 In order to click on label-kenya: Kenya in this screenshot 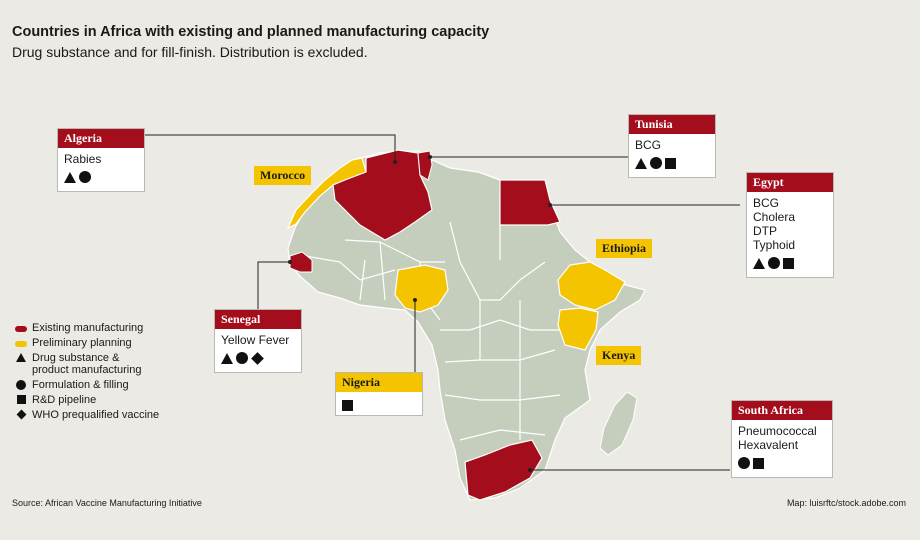, I will do `click(619, 355)`.